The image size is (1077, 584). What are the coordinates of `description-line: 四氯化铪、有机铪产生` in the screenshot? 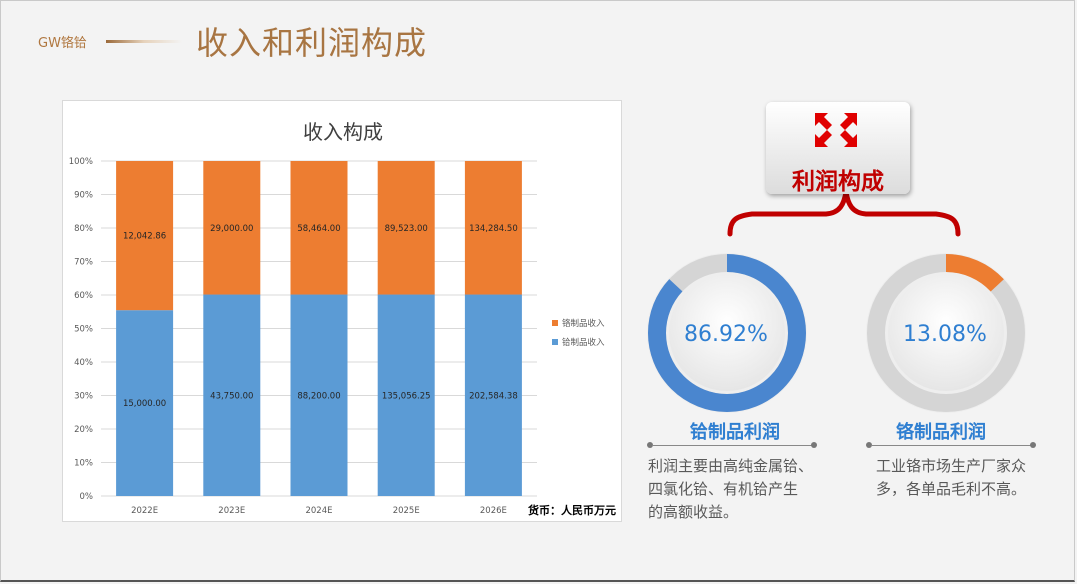 It's located at (723, 489).